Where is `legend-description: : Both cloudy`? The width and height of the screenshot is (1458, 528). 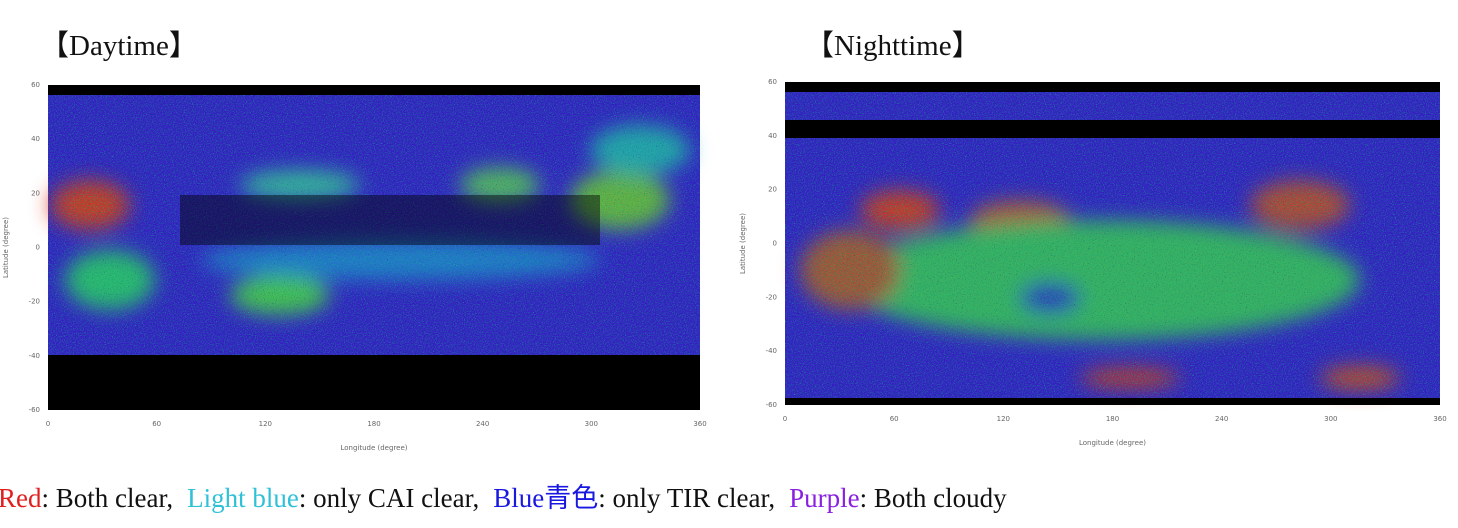
legend-description: : Both cloudy is located at coordinates (933, 498).